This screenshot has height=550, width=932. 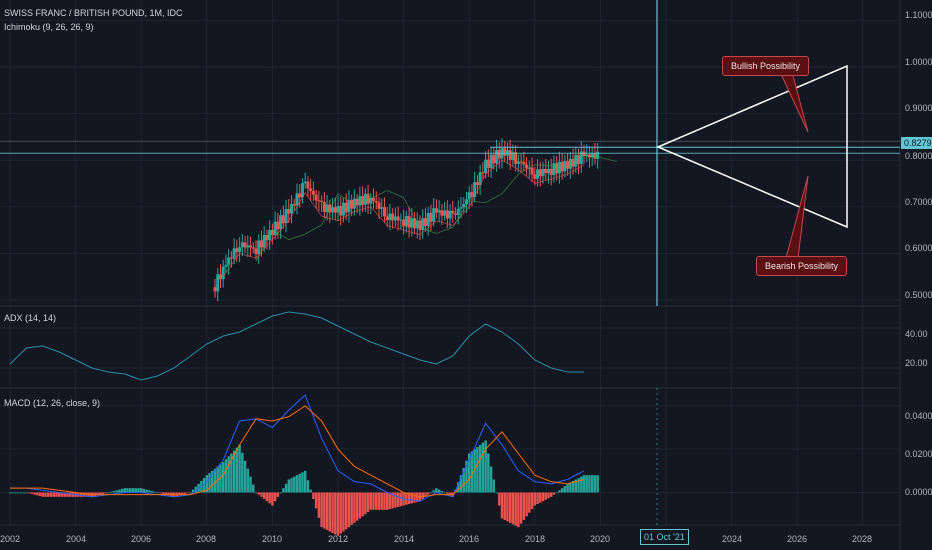 I want to click on bearish-callout: Bearish Possibility, so click(x=802, y=266).